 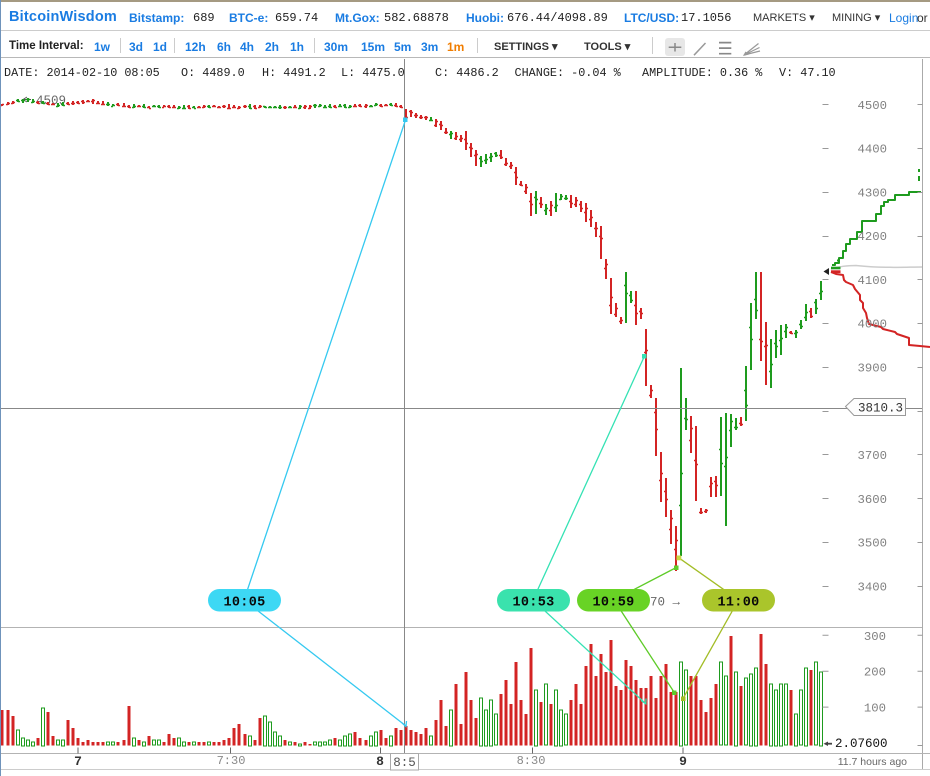 What do you see at coordinates (880, 409) in the screenshot?
I see `svg-text: 3810.3` at bounding box center [880, 409].